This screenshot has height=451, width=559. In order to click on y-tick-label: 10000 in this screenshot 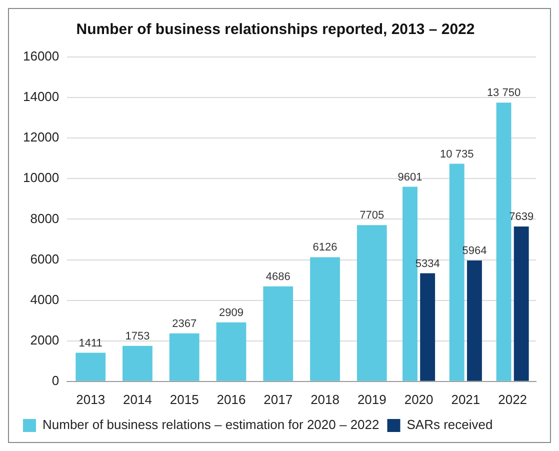, I will do `click(41, 178)`.